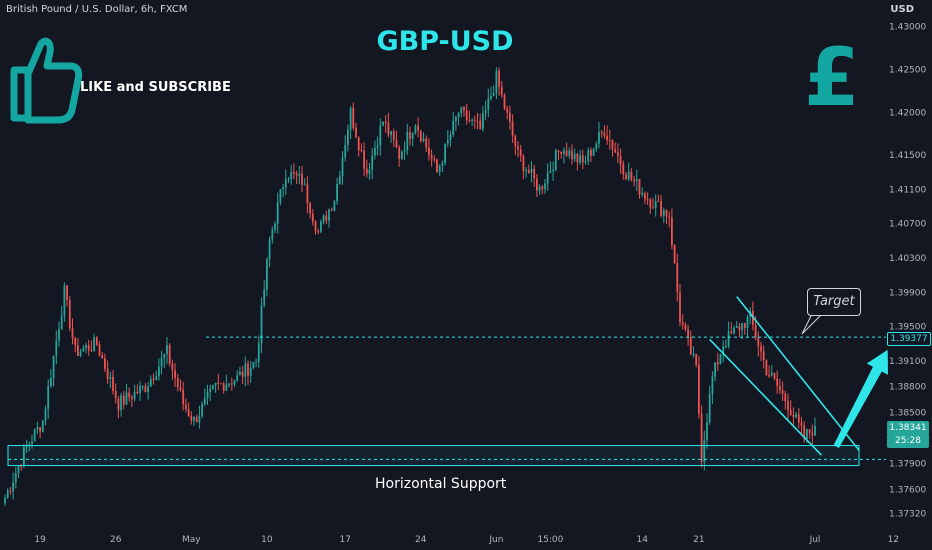 Image resolution: width=932 pixels, height=550 pixels. What do you see at coordinates (441, 484) in the screenshot?
I see `horizontal-support-label: Horizontal Support` at bounding box center [441, 484].